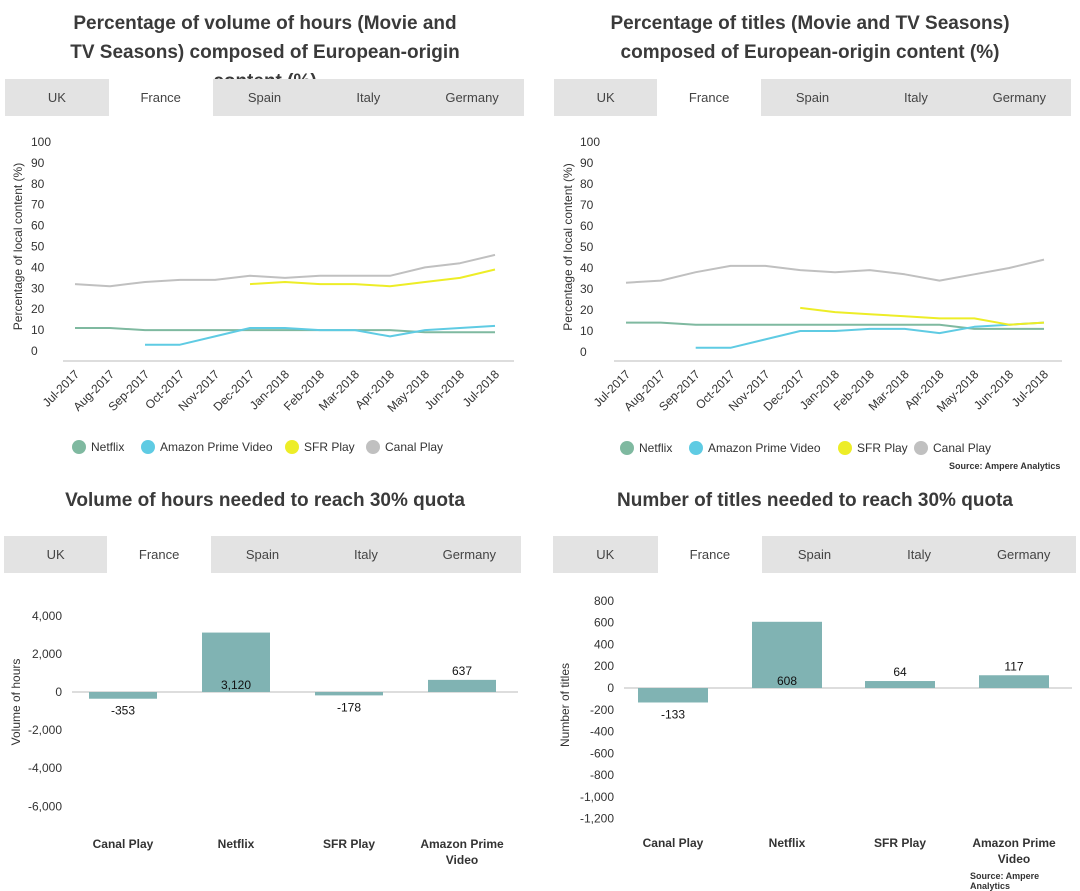 The height and width of the screenshot is (891, 1080). What do you see at coordinates (236, 685) in the screenshot?
I see `data-label-netflix: 3,120` at bounding box center [236, 685].